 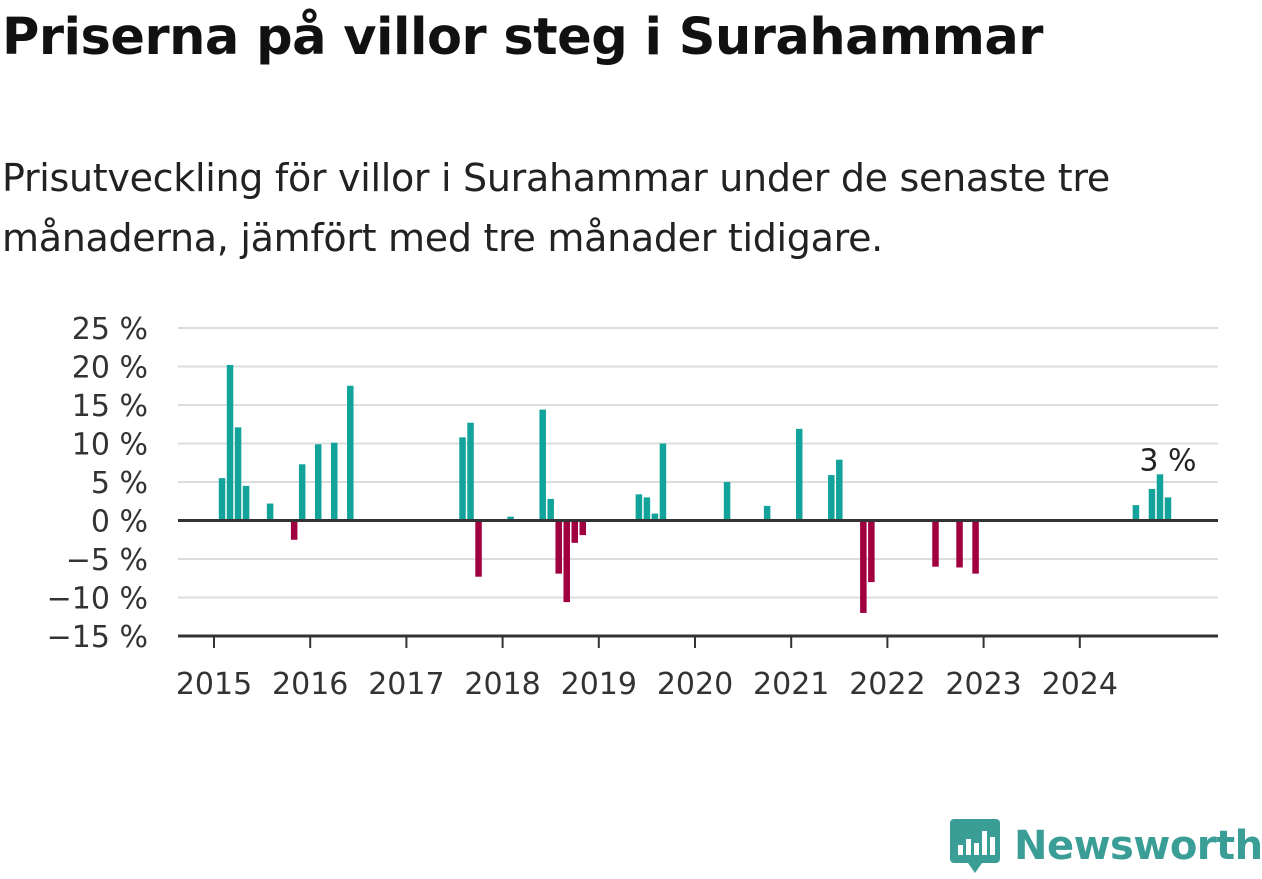 I want to click on y-tick-label: −5 %, so click(x=107, y=560).